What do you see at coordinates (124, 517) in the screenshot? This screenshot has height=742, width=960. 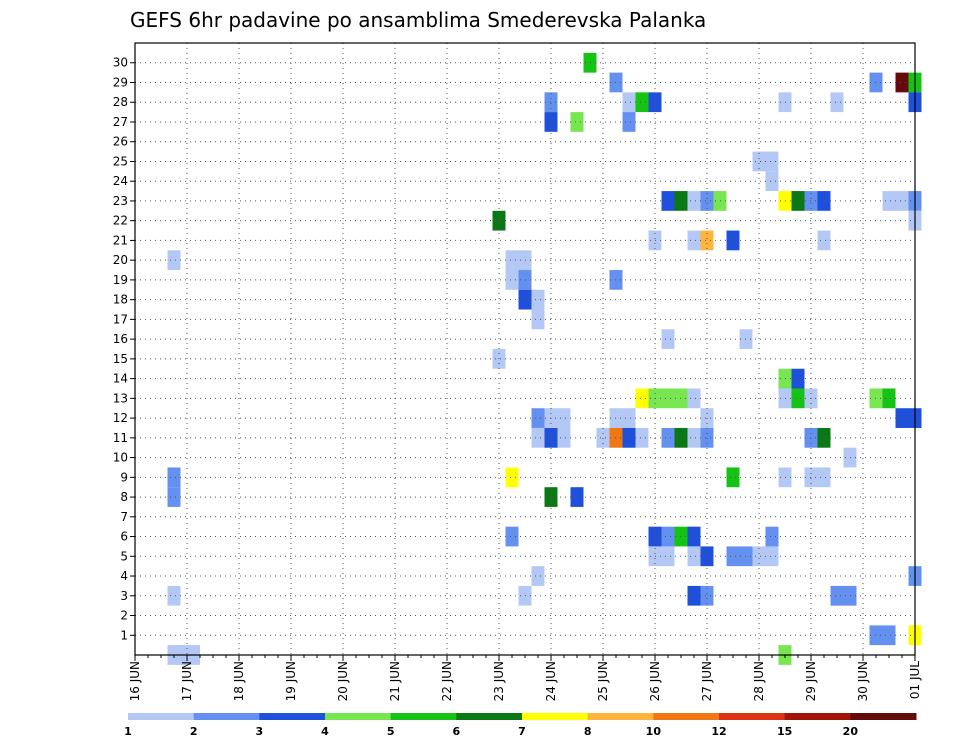 I see `y-tick-label: 7` at bounding box center [124, 517].